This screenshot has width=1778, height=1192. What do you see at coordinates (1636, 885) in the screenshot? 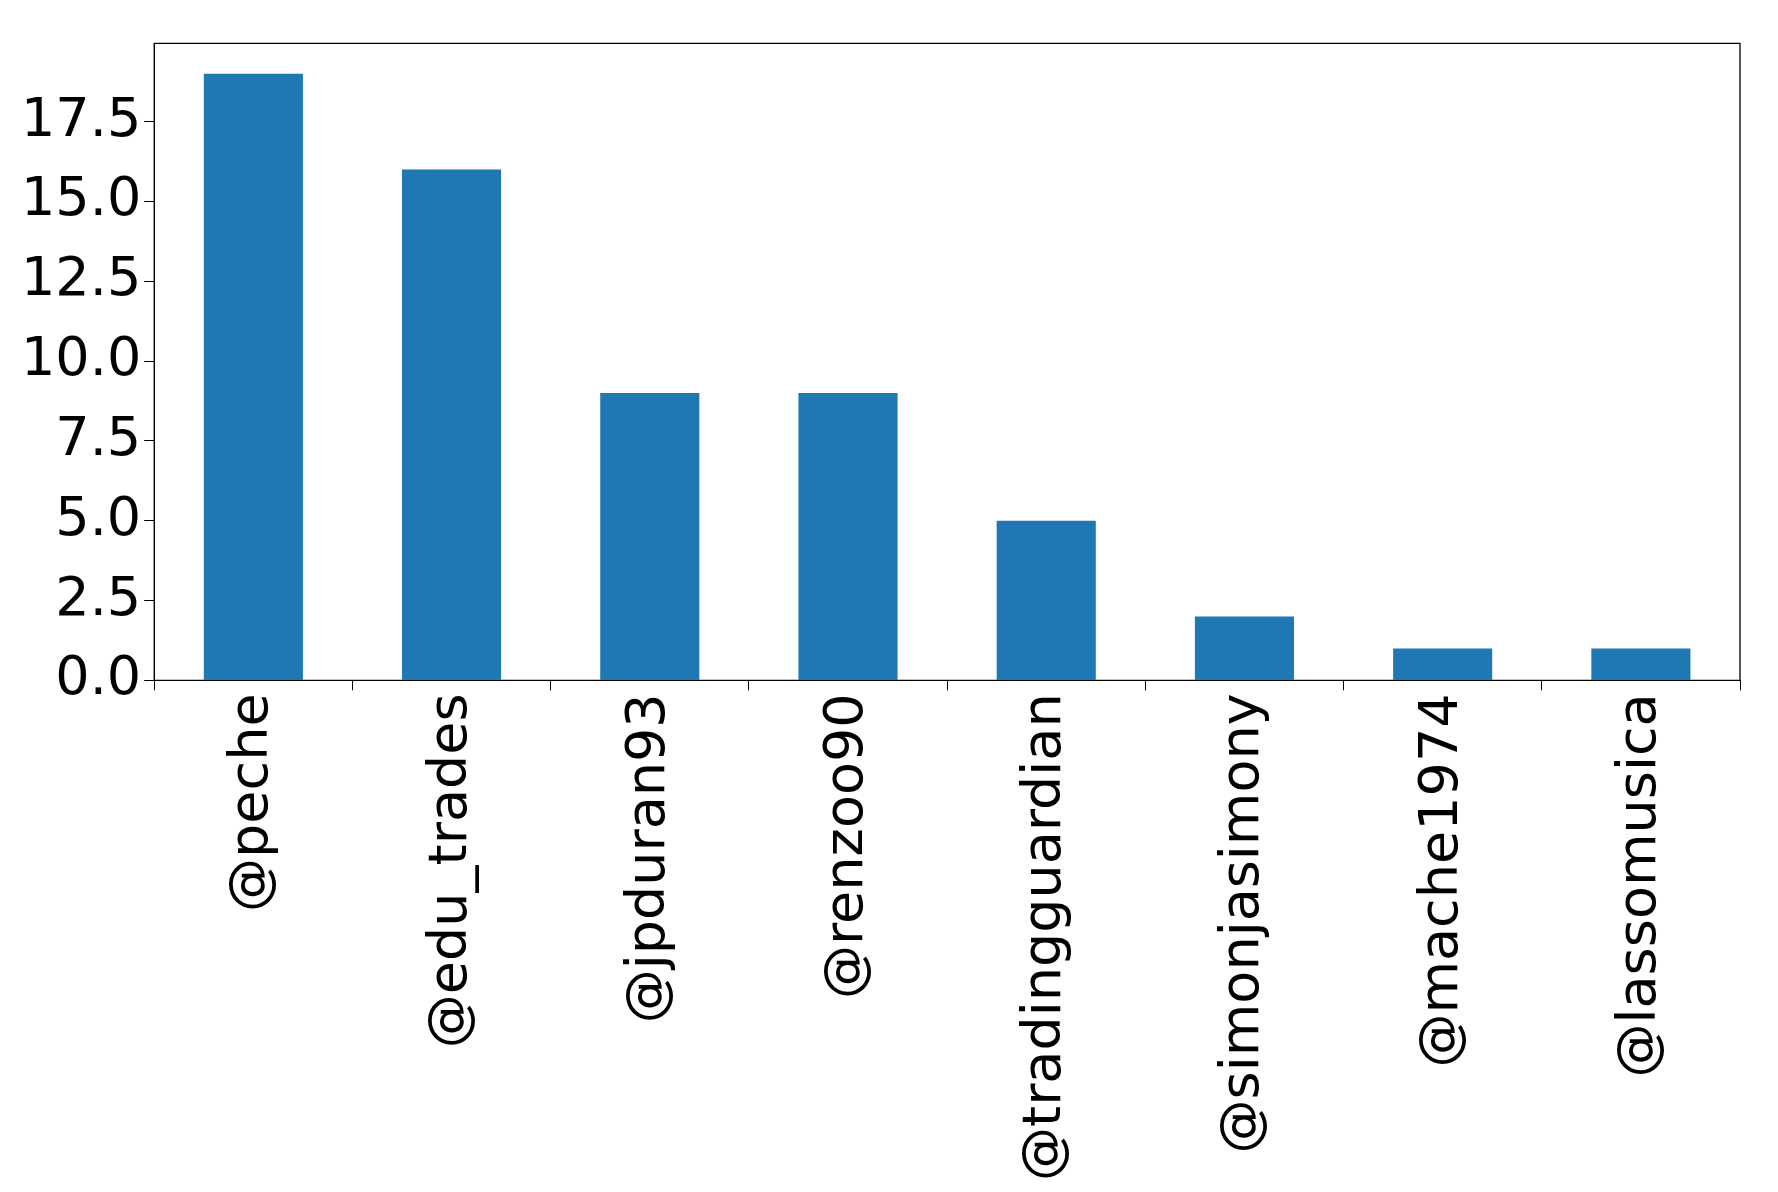
I see `x-tick-label: @lassomusica` at bounding box center [1636, 885].